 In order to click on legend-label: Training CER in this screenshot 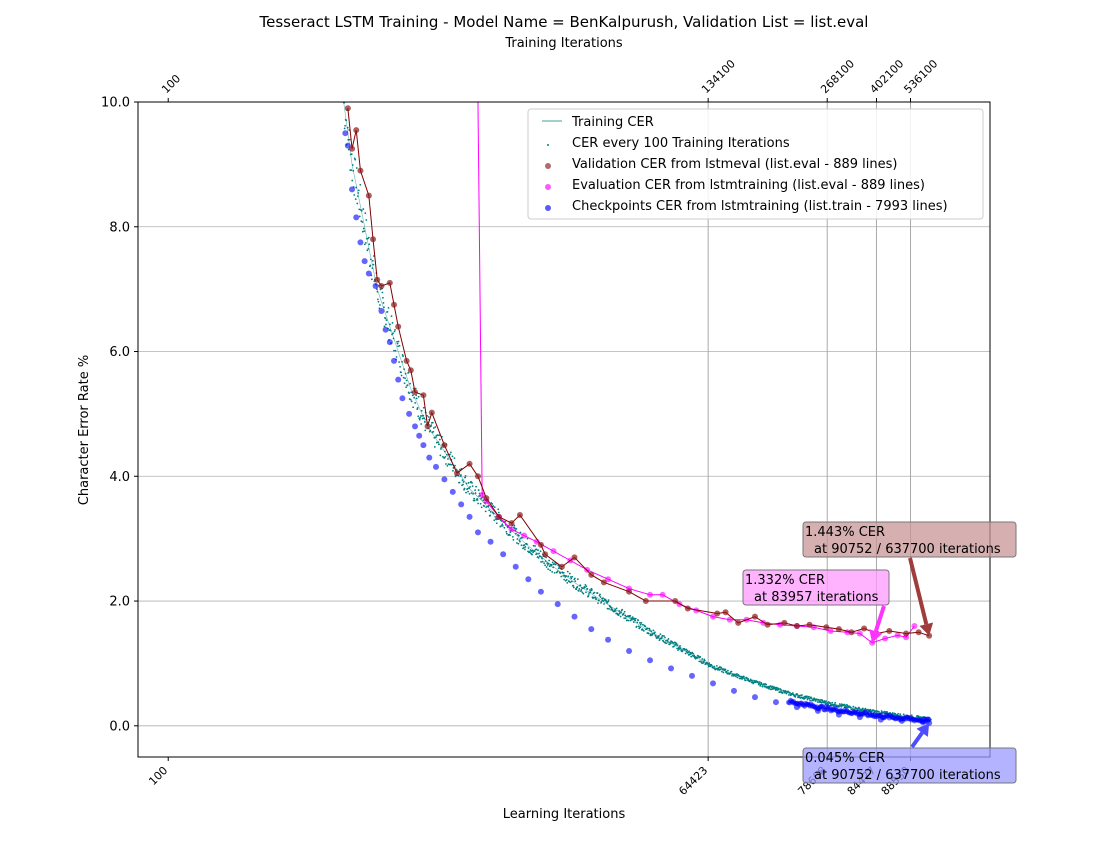, I will do `click(612, 122)`.